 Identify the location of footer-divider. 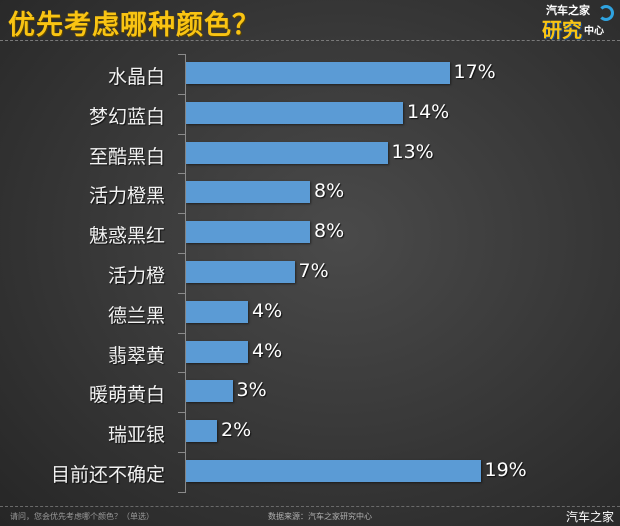
(310, 506).